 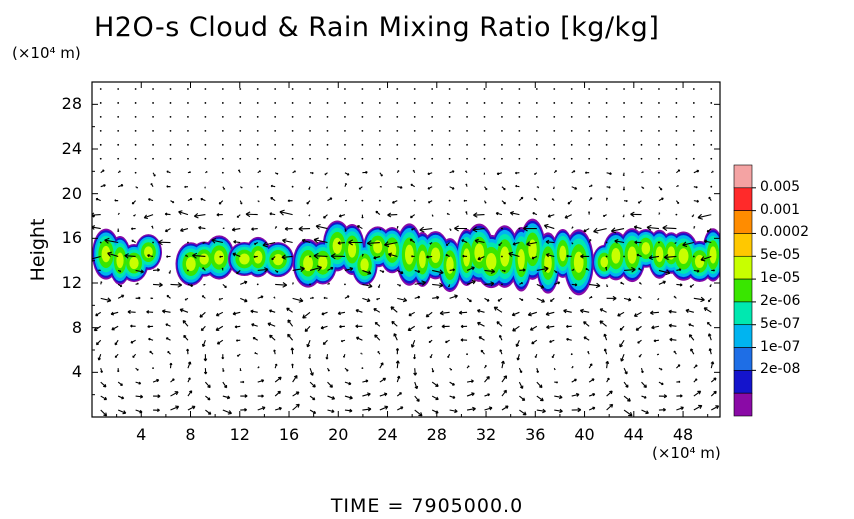 I want to click on x-tick-label: 4, so click(x=141, y=434).